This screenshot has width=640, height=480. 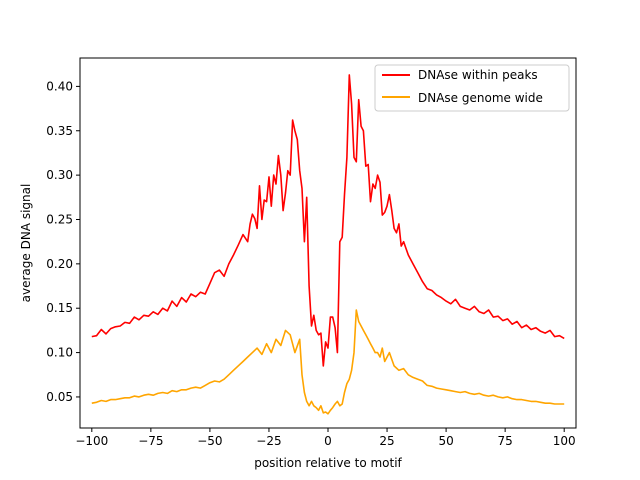 I want to click on y-tick-label: 0.40, so click(x=59, y=86).